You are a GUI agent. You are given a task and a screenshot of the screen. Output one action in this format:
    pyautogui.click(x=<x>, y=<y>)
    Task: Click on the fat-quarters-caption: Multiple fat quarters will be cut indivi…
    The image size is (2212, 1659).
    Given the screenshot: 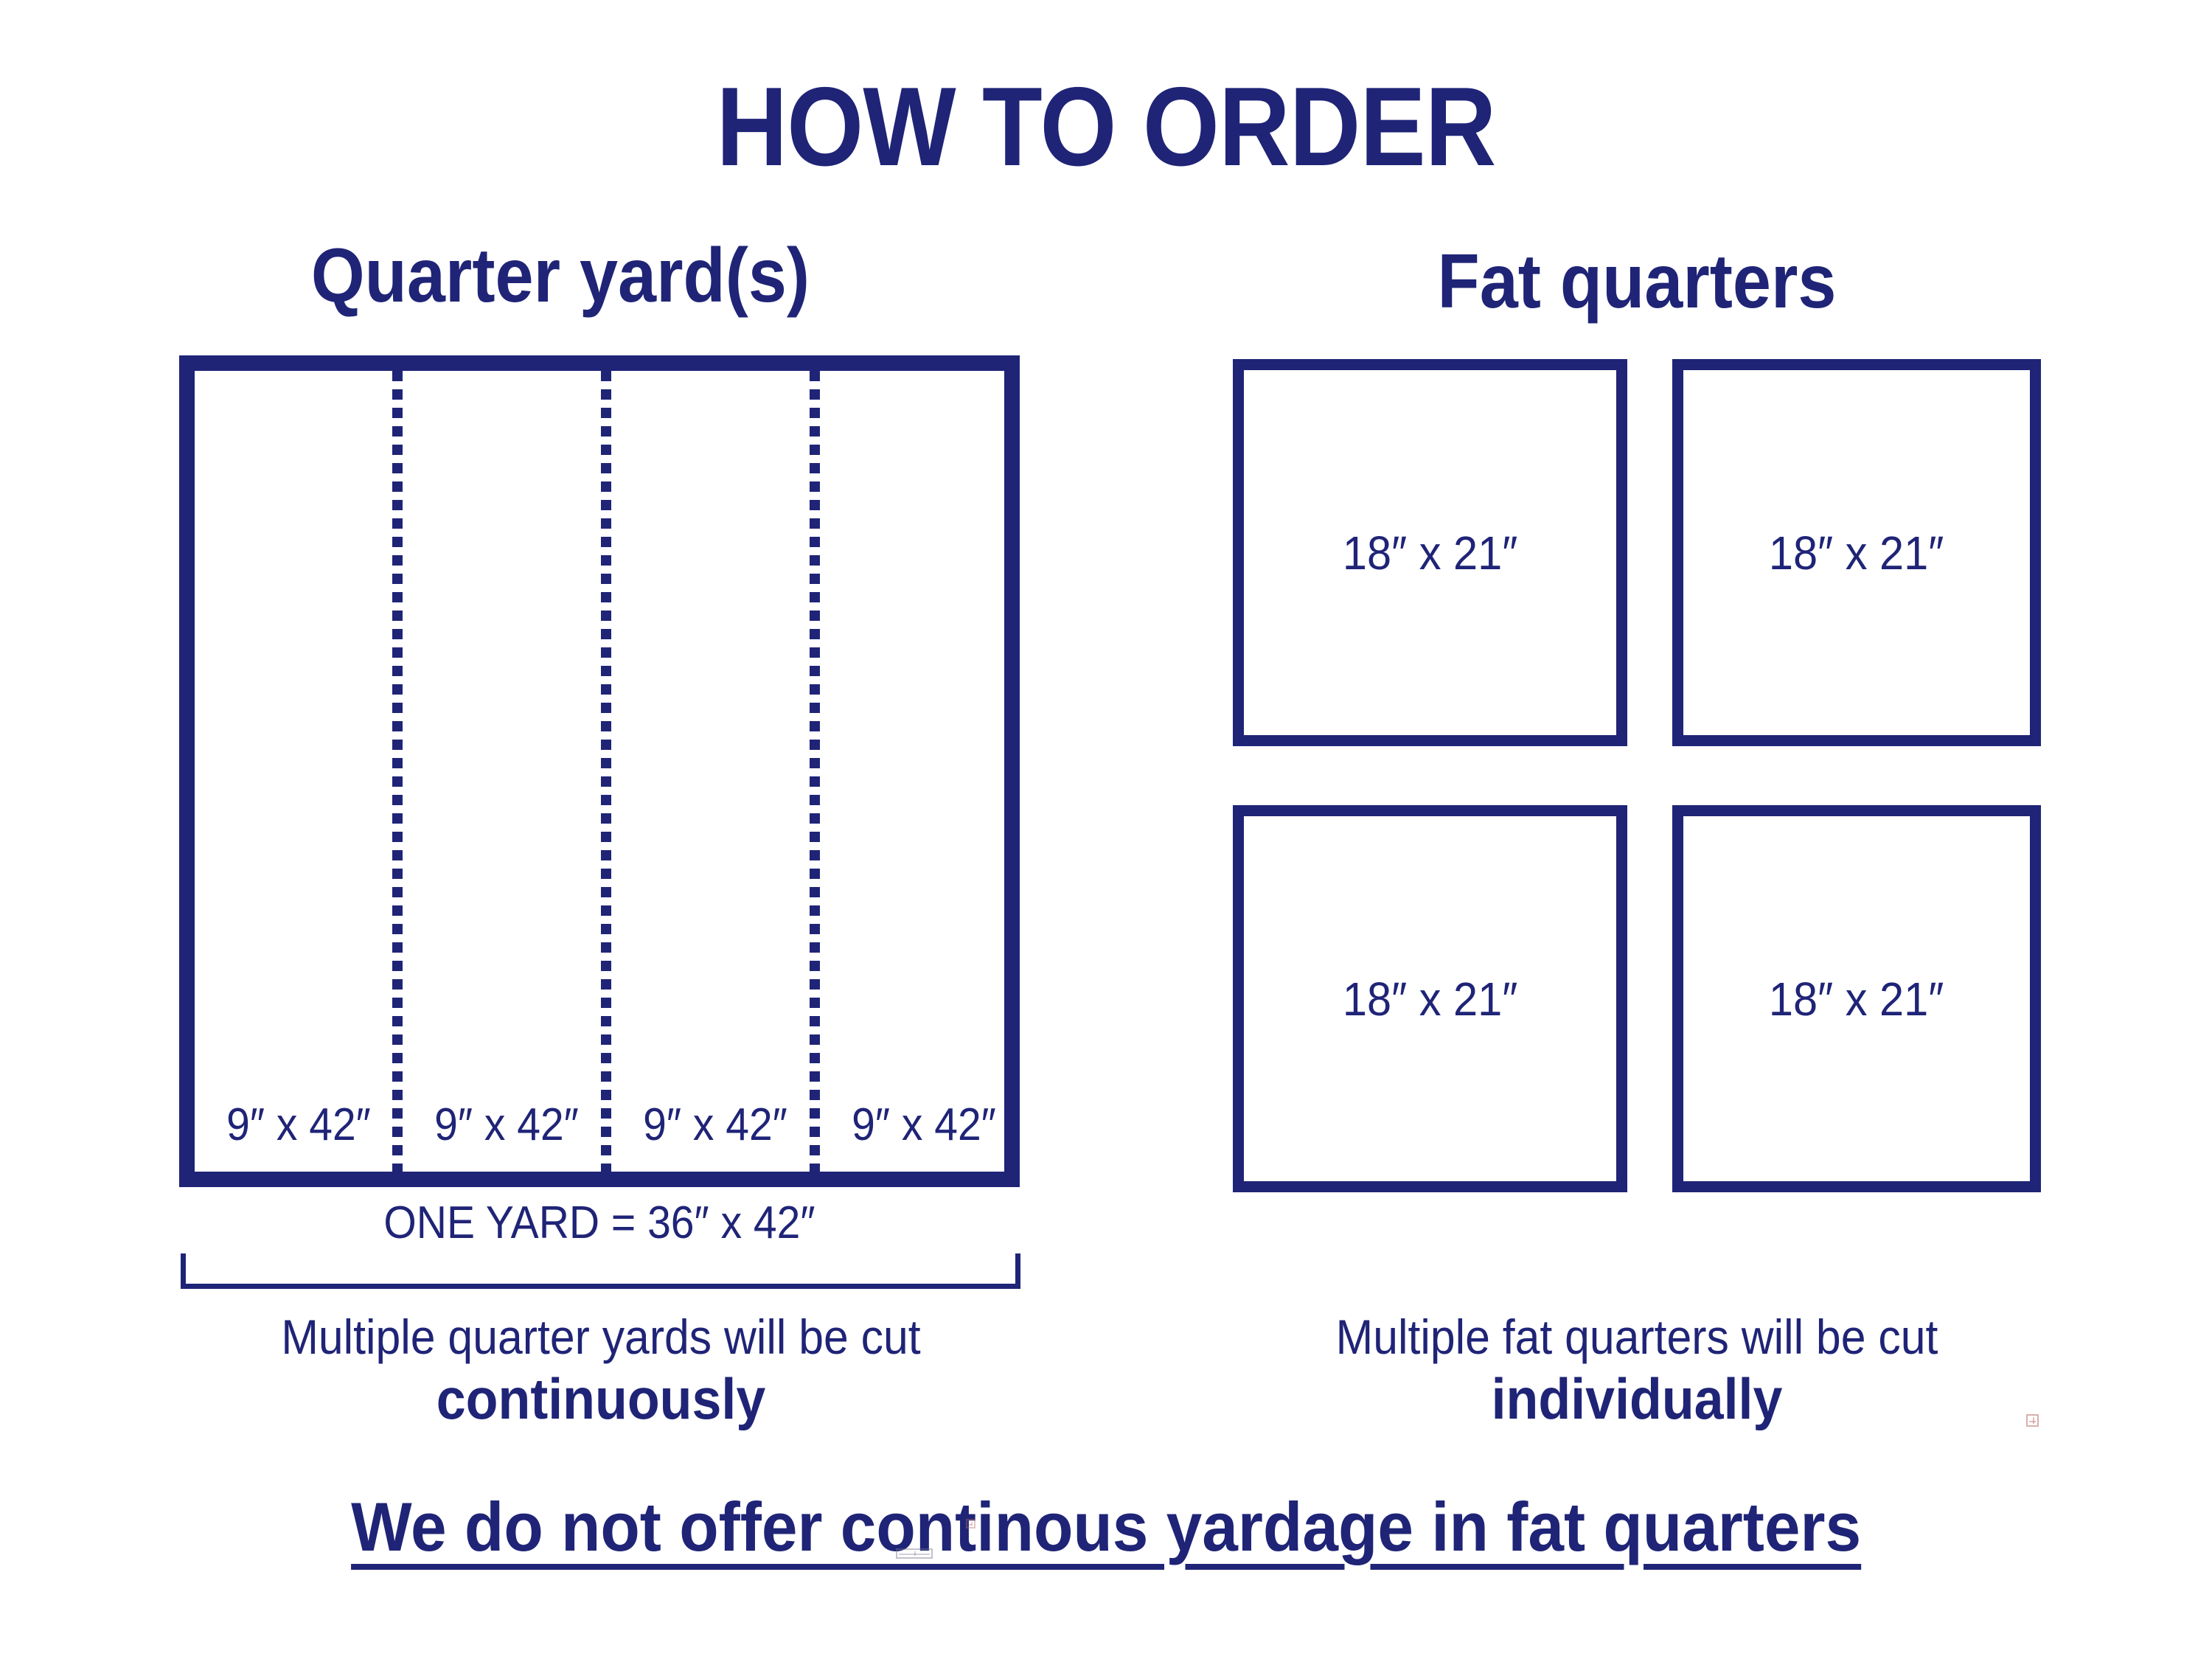 What is the action you would take?
    pyautogui.click(x=1637, y=1370)
    